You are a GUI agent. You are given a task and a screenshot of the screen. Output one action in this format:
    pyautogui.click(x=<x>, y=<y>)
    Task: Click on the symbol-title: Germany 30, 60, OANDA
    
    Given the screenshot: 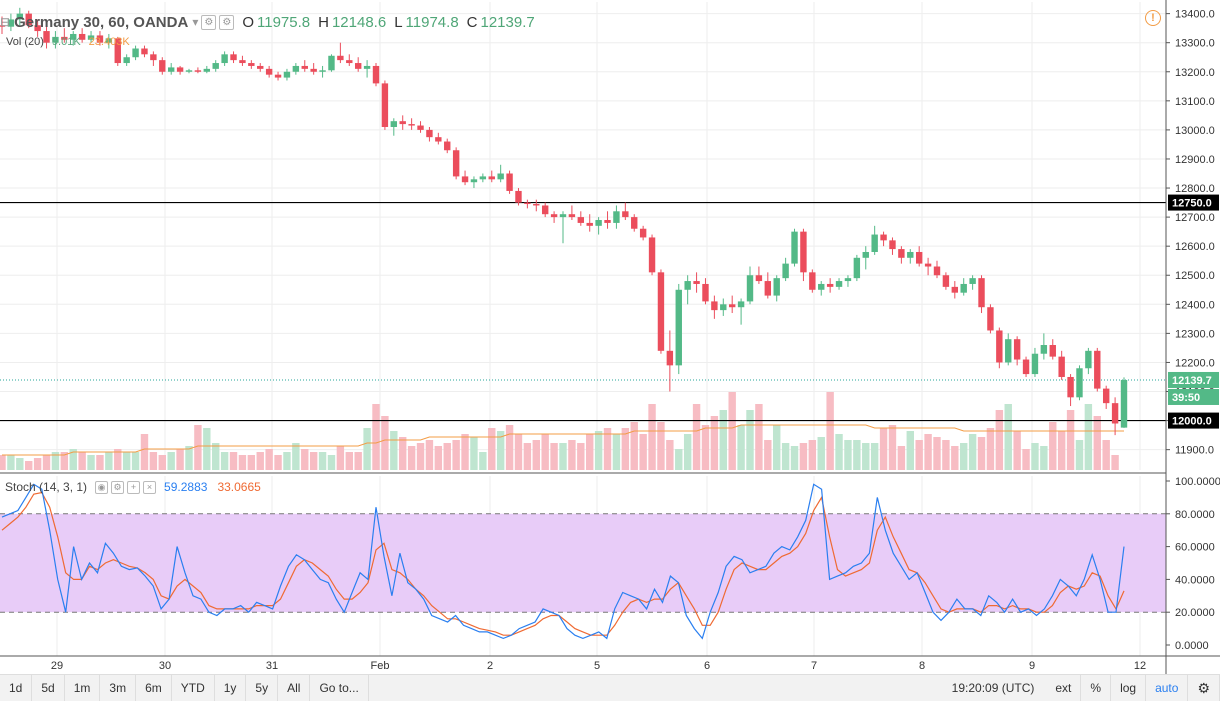 What is the action you would take?
    pyautogui.click(x=101, y=22)
    